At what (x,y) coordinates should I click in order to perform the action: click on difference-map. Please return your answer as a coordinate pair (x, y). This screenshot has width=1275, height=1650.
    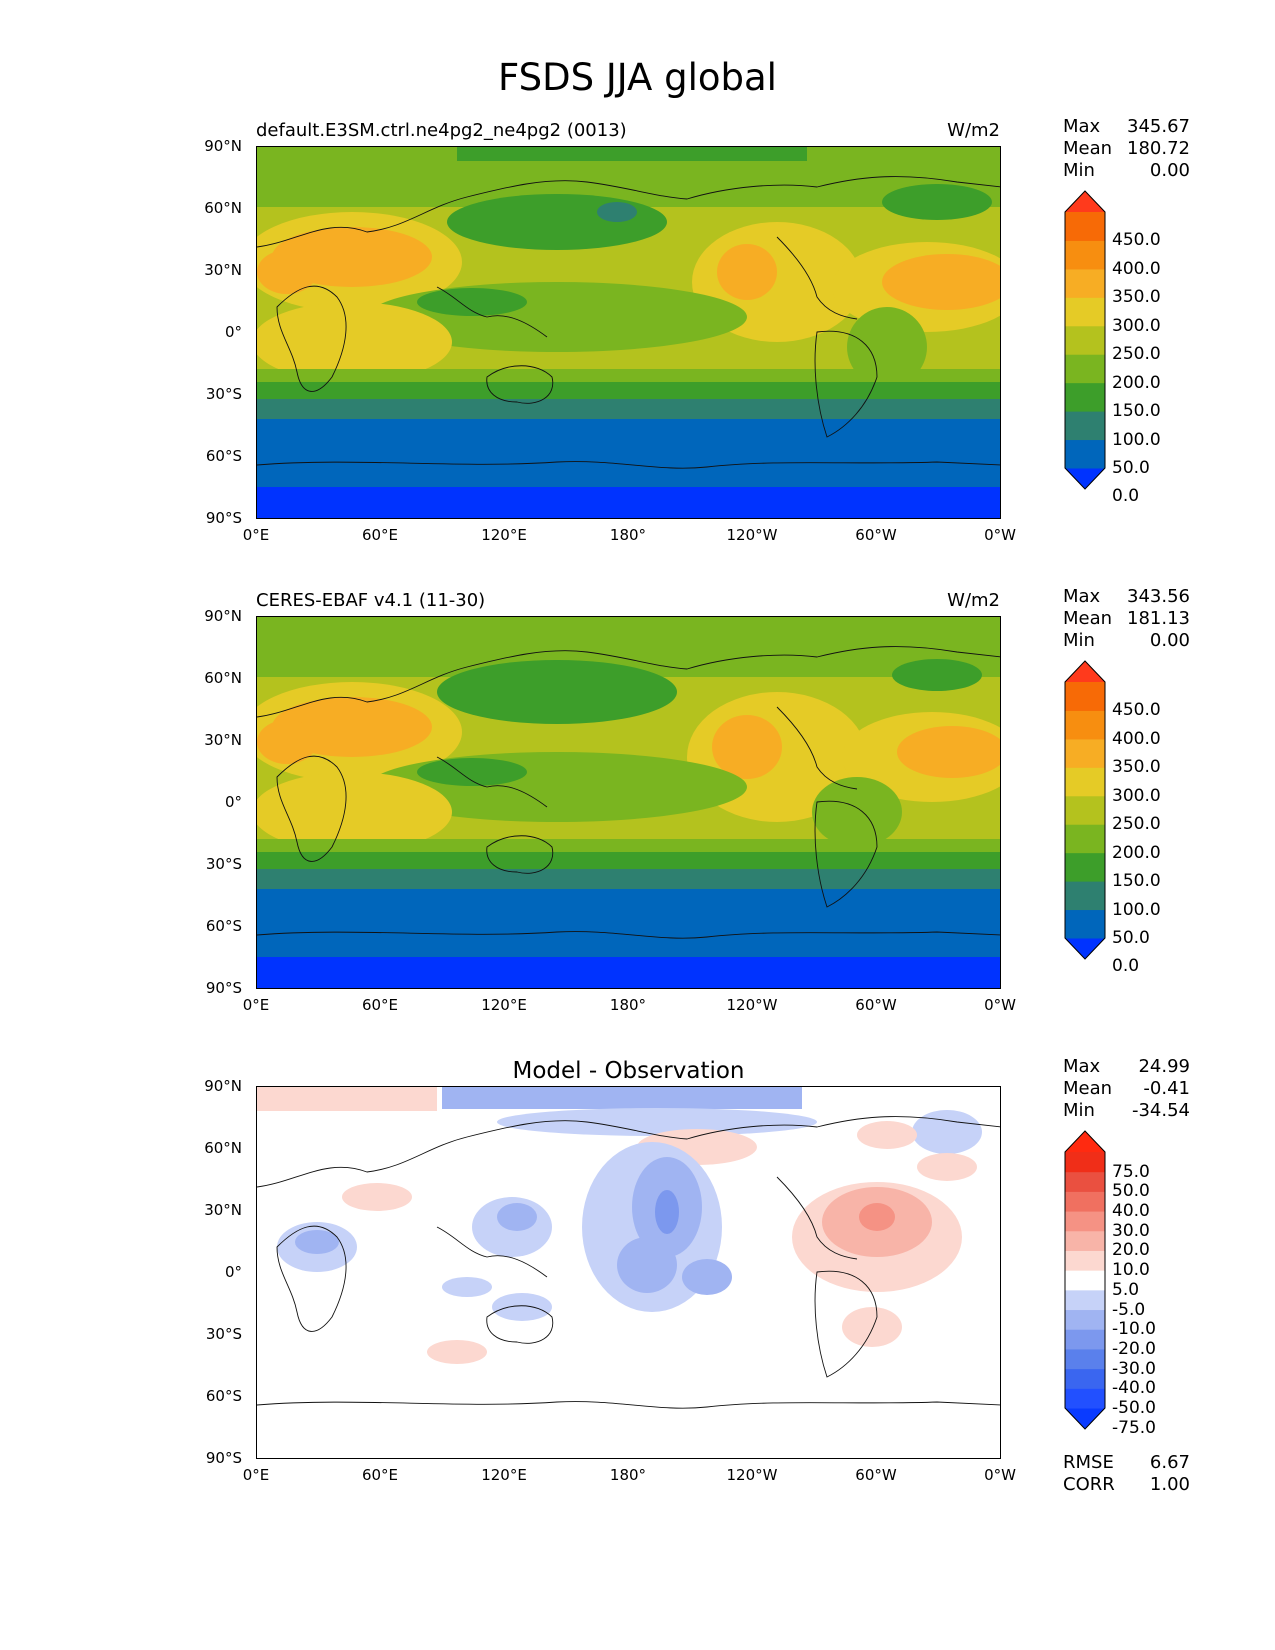
    Looking at the image, I should click on (628, 1272).